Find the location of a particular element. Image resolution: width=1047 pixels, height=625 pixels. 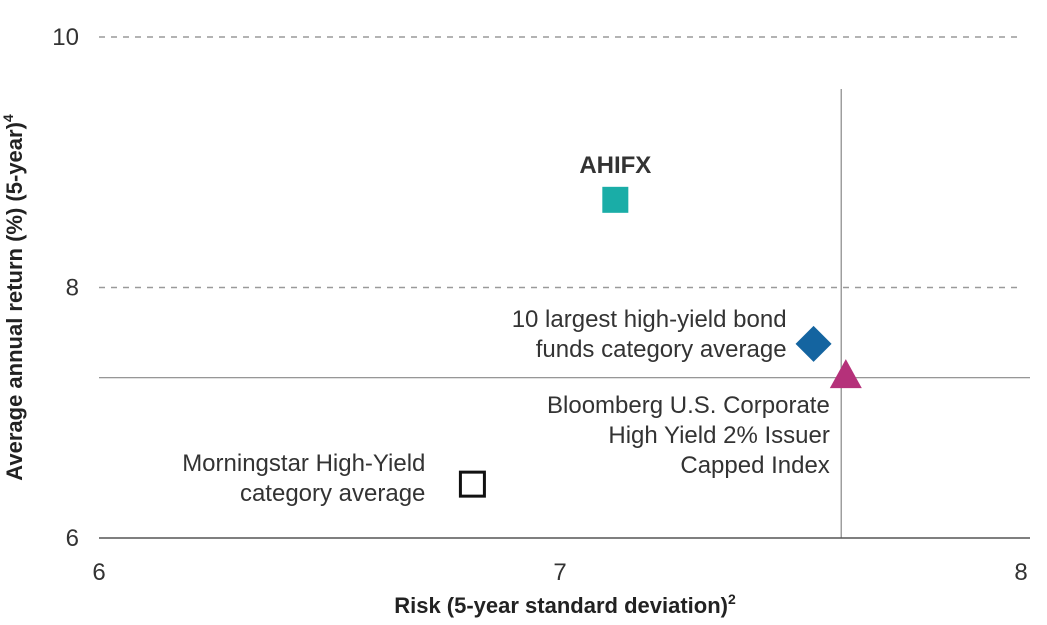

x-tick-label: 7 is located at coordinates (559, 572).